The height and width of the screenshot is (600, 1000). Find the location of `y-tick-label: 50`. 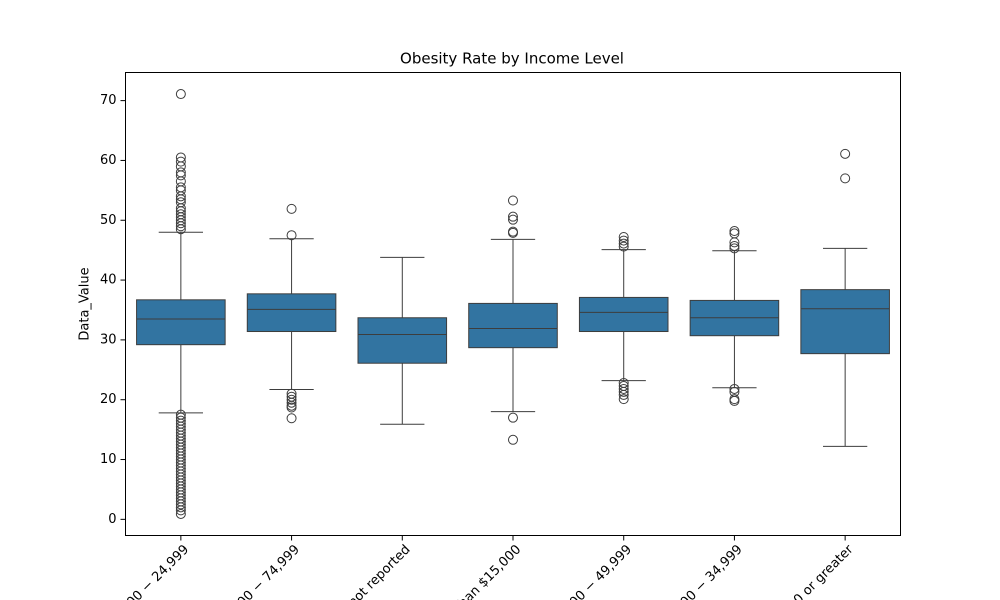

y-tick-label: 50 is located at coordinates (108, 220).